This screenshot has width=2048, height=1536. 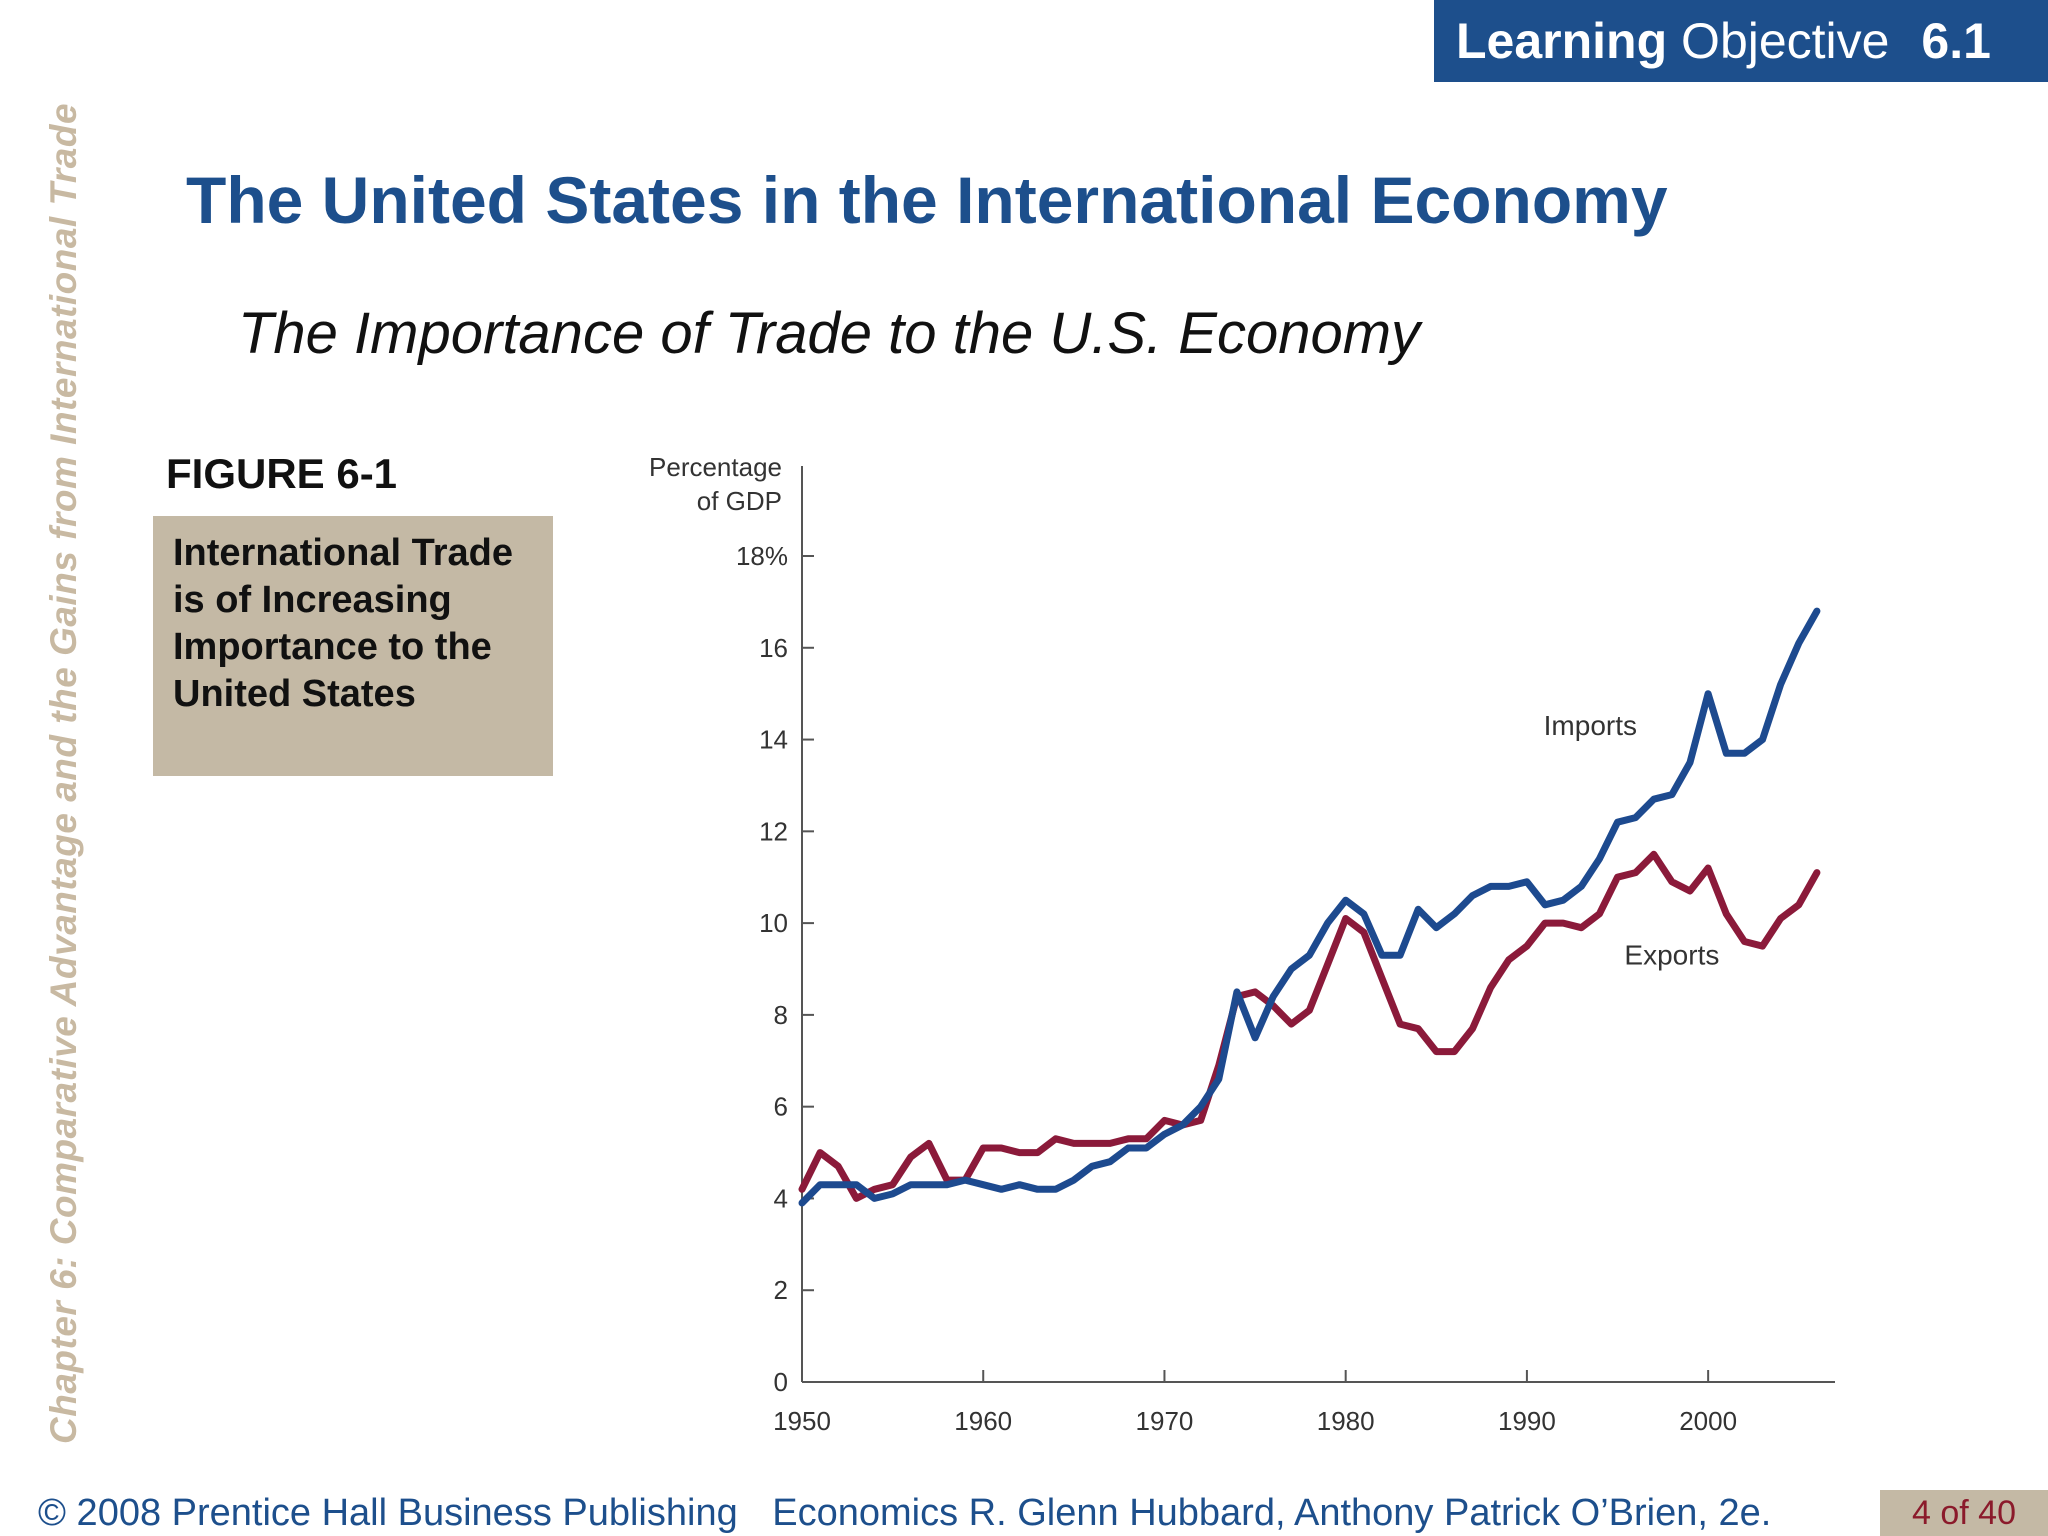 What do you see at coordinates (1309, 1026) in the screenshot?
I see `series-line-exports` at bounding box center [1309, 1026].